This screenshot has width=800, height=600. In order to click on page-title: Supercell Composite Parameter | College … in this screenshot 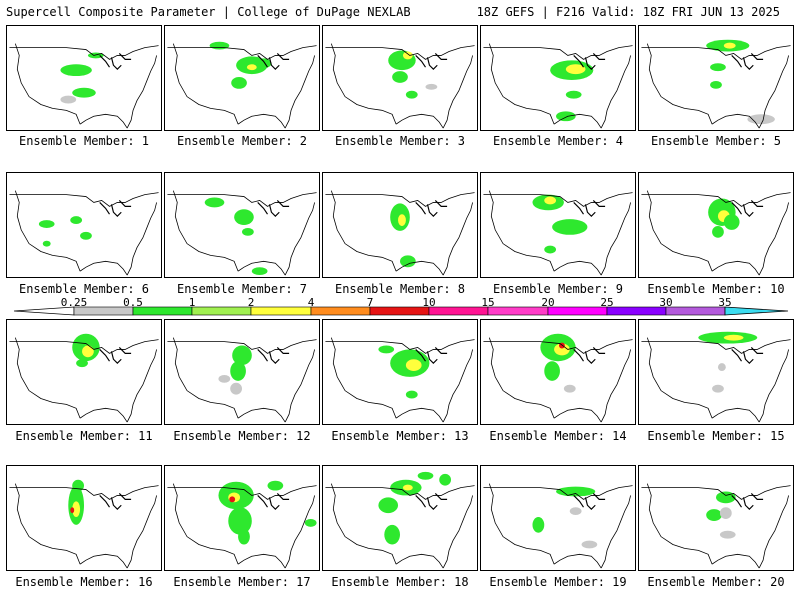, I will do `click(208, 12)`.